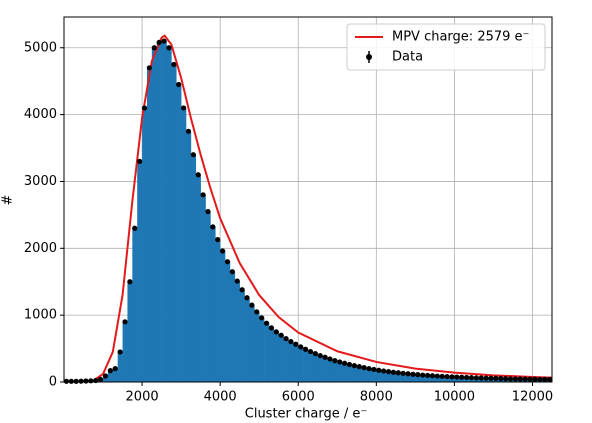  I want to click on x-tick-label: 8000, so click(376, 397).